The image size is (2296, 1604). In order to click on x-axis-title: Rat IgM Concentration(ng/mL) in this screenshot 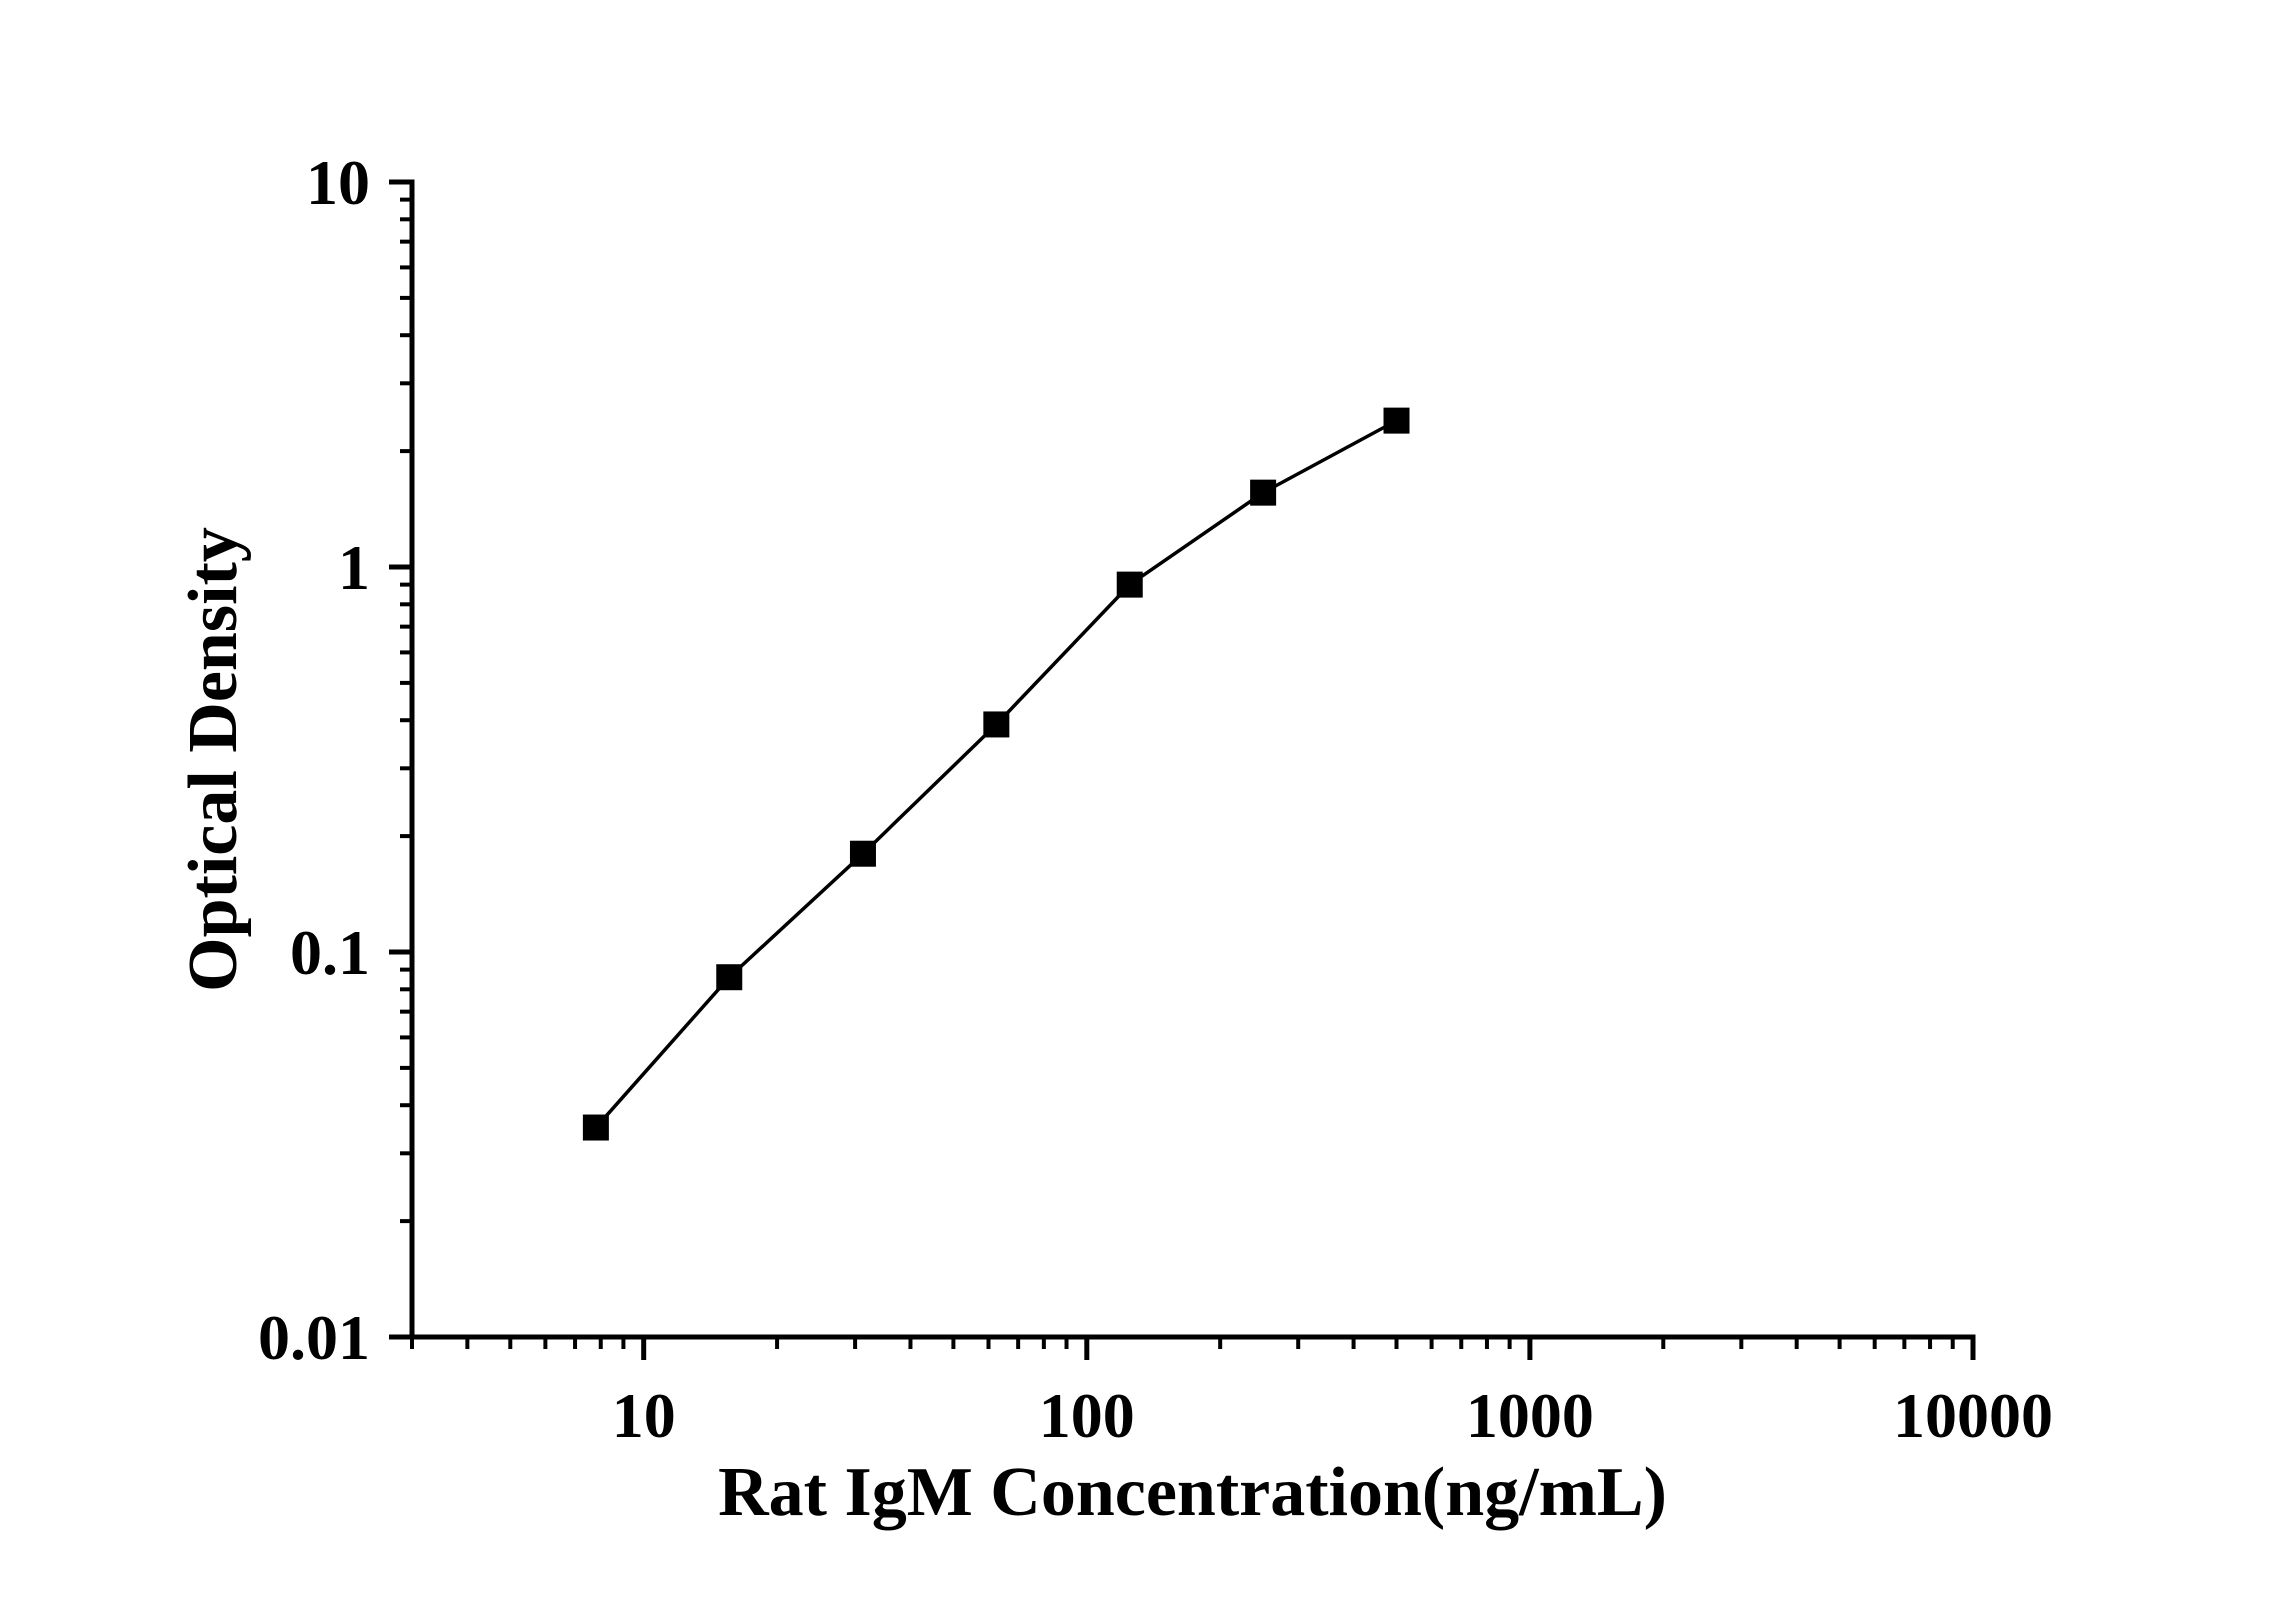, I will do `click(1192, 1492)`.